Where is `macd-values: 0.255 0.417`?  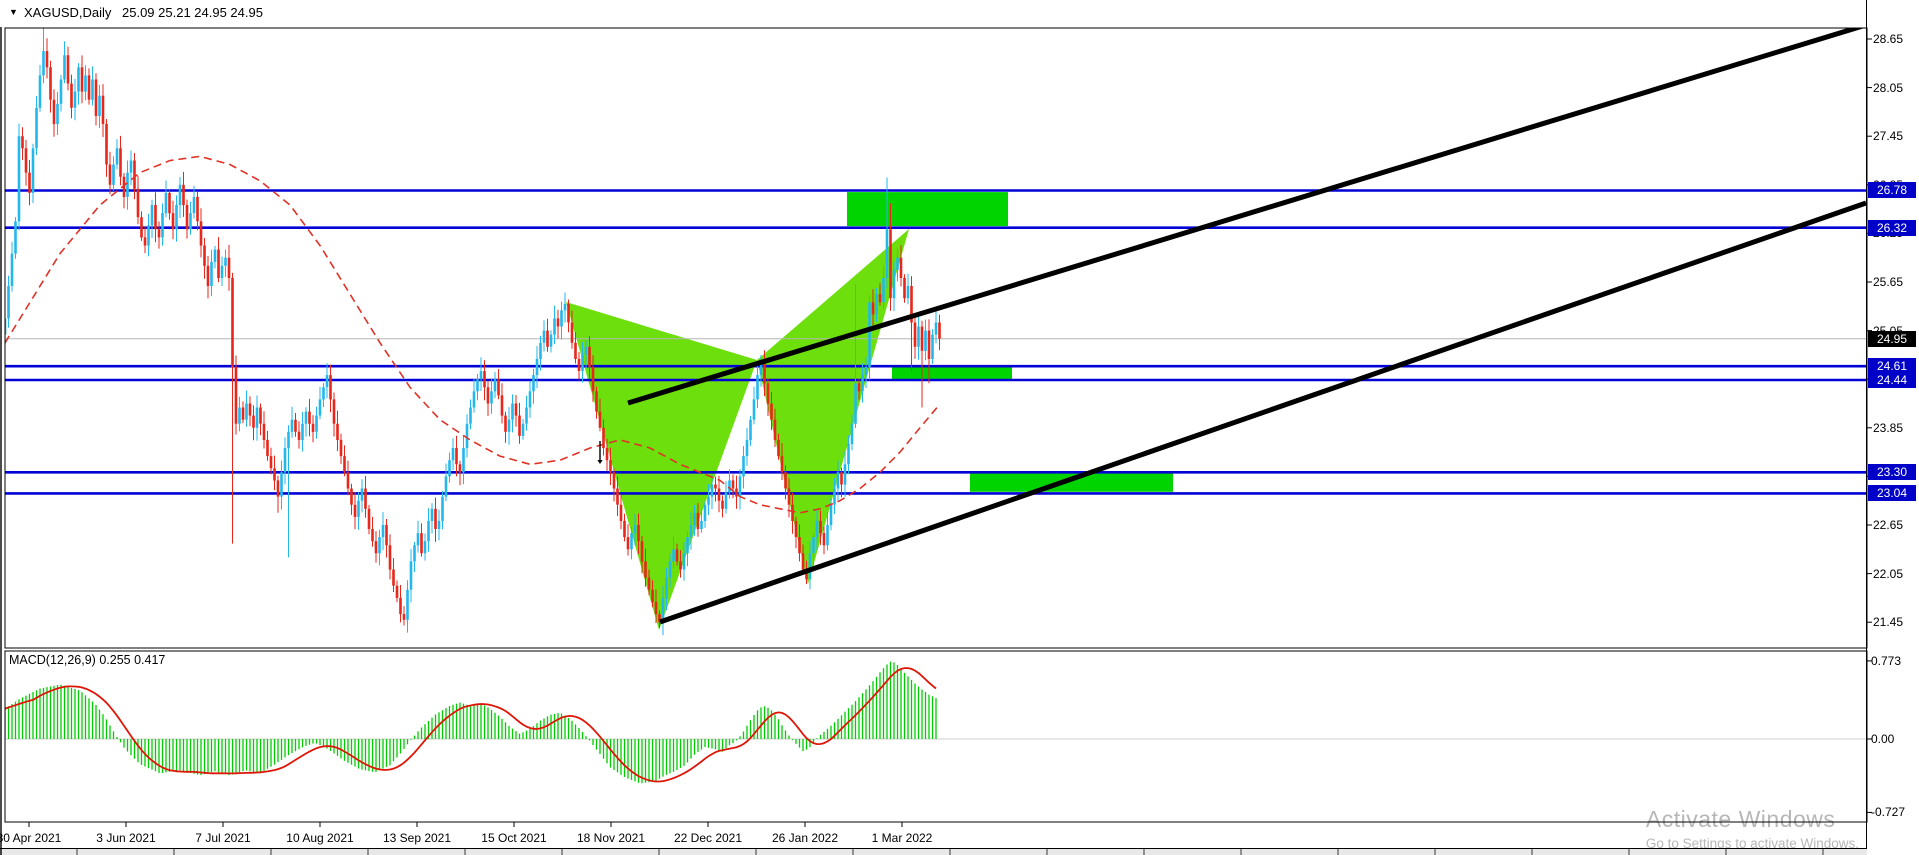
macd-values: 0.255 0.417 is located at coordinates (132, 660).